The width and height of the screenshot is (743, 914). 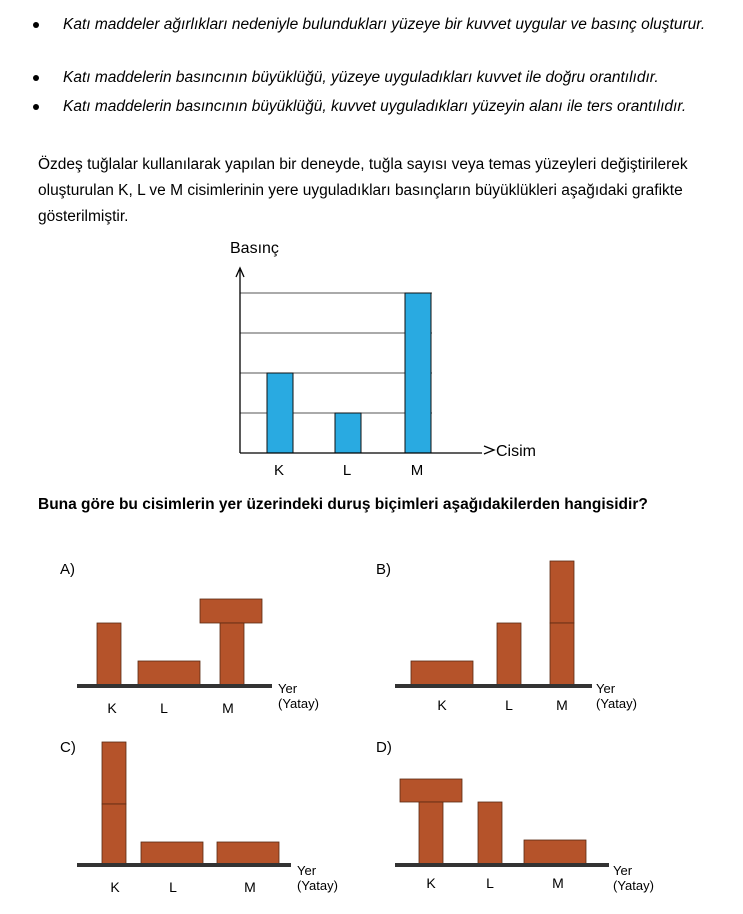 I want to click on option-a: A) K L M Yer (Yatay), so click(x=200, y=637).